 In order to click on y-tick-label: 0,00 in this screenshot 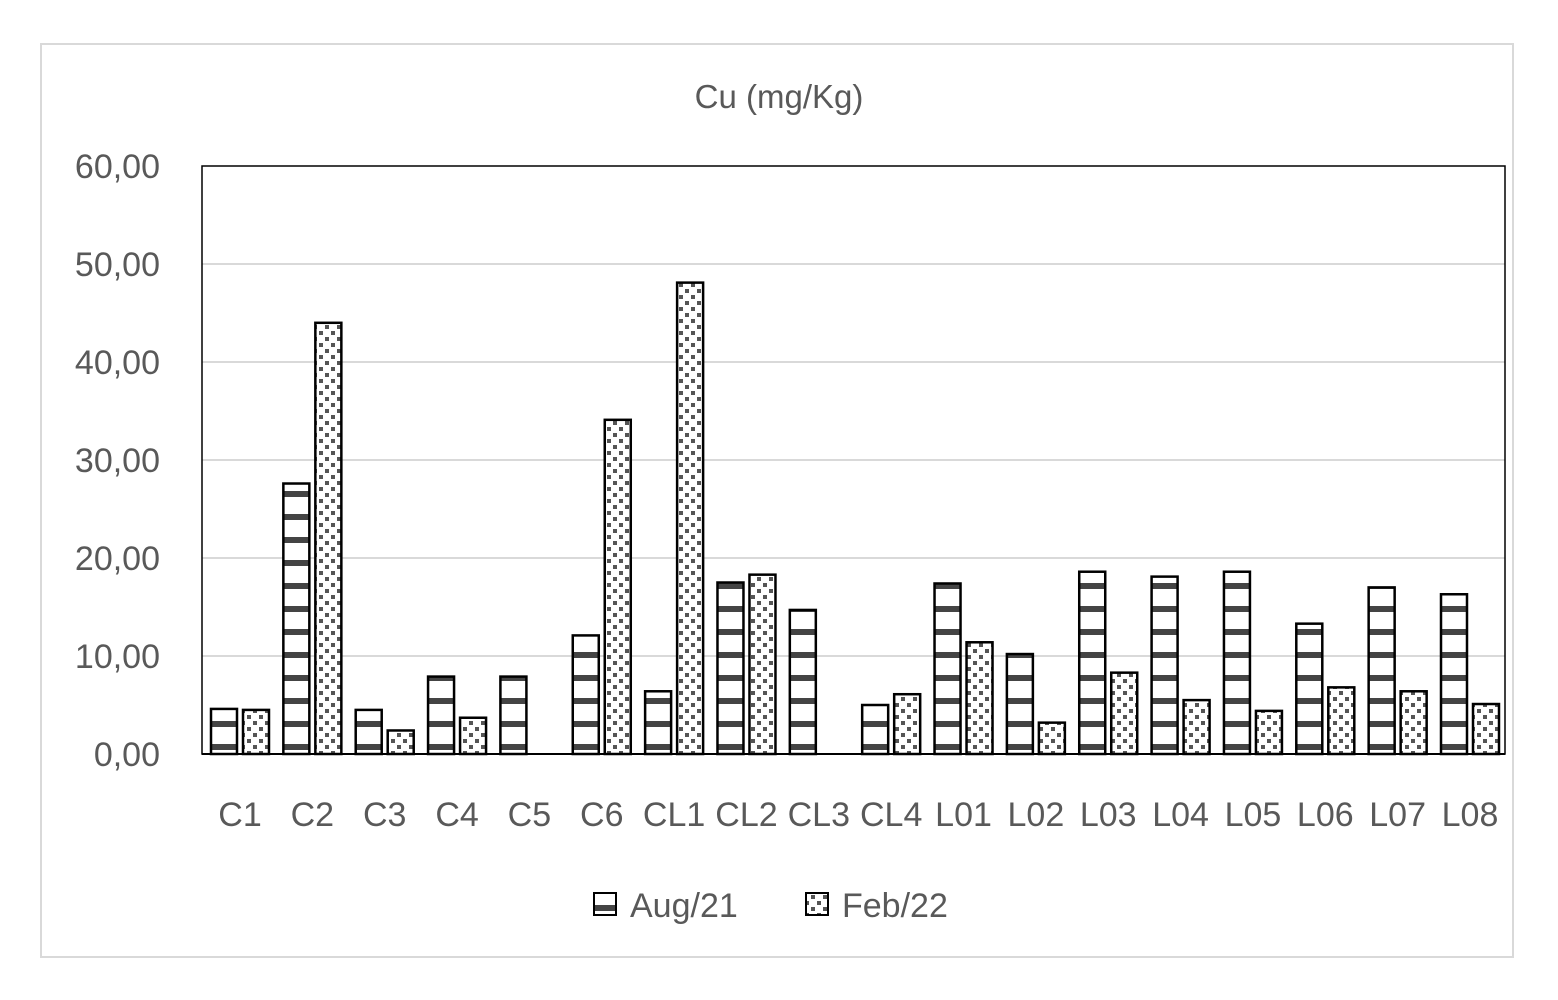, I will do `click(127, 755)`.